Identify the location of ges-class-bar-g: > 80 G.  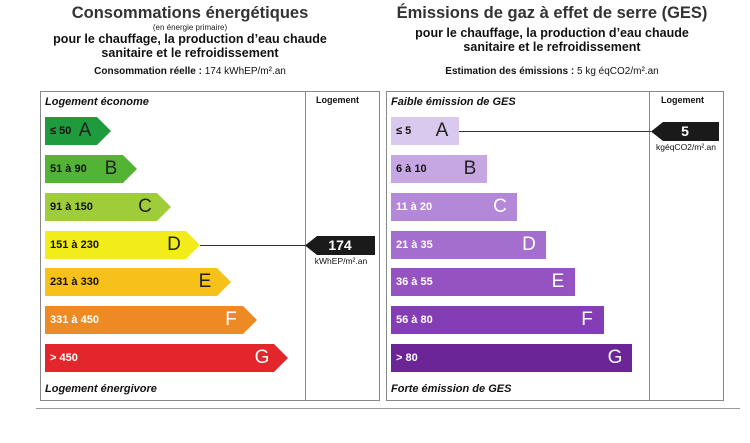
(511, 358).